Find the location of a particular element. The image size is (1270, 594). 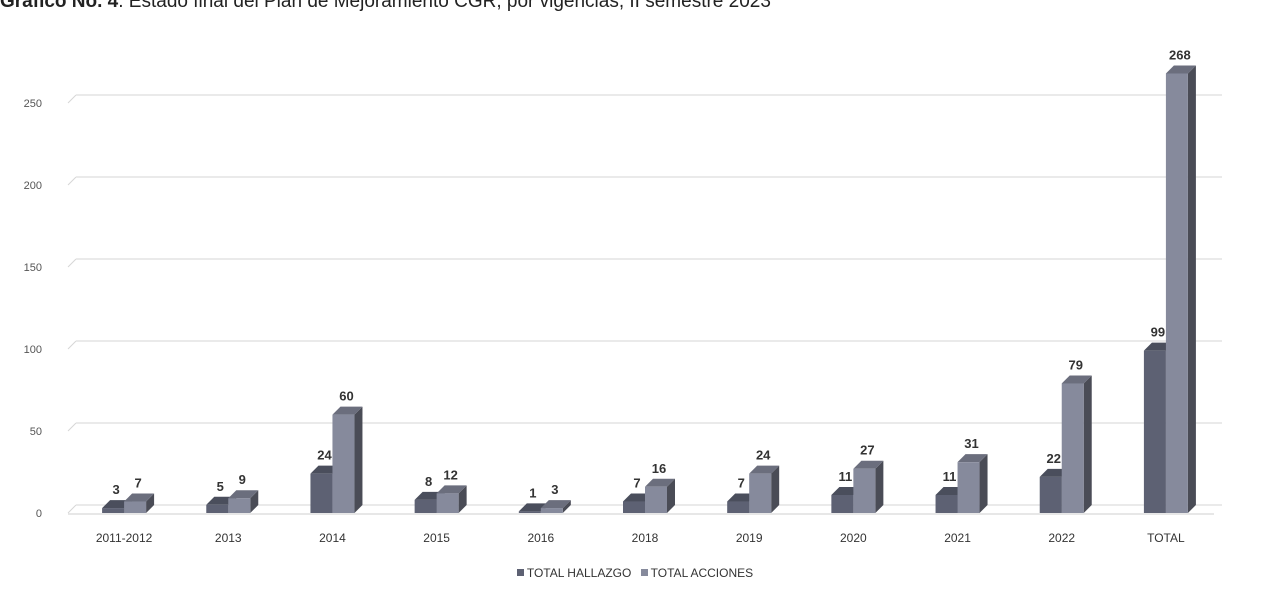

data-label: 9 is located at coordinates (242, 479).